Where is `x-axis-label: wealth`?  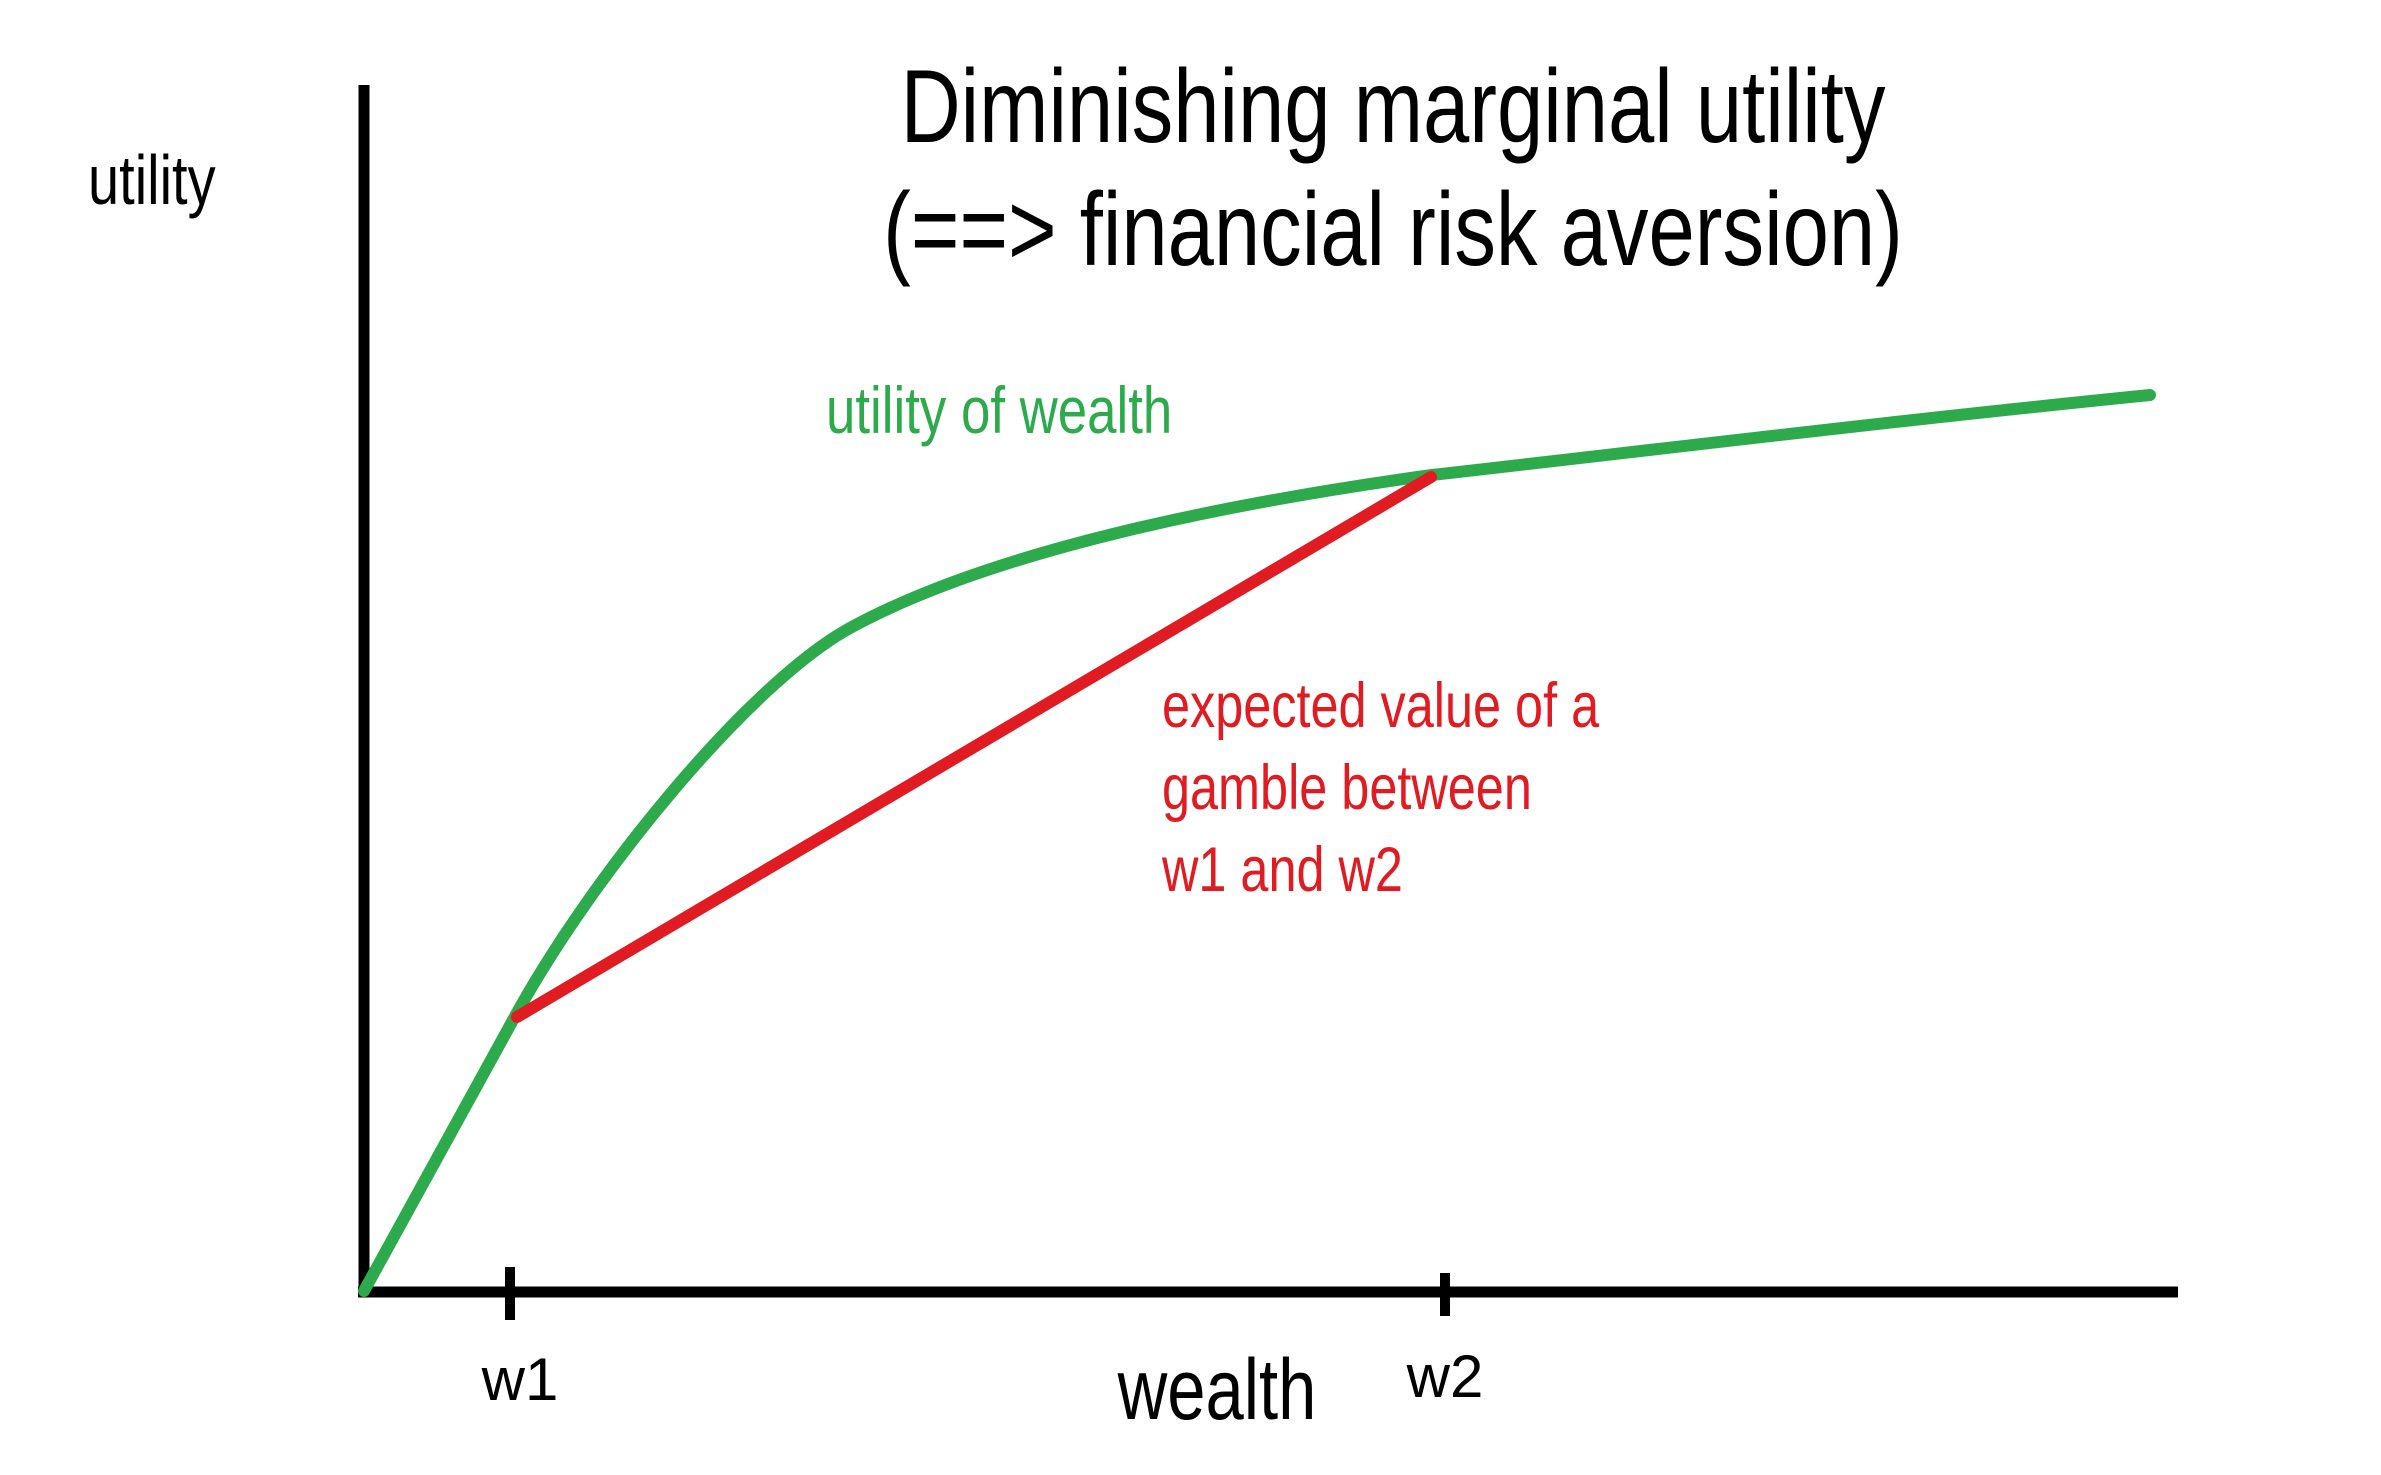
x-axis-label: wealth is located at coordinates (1217, 1390).